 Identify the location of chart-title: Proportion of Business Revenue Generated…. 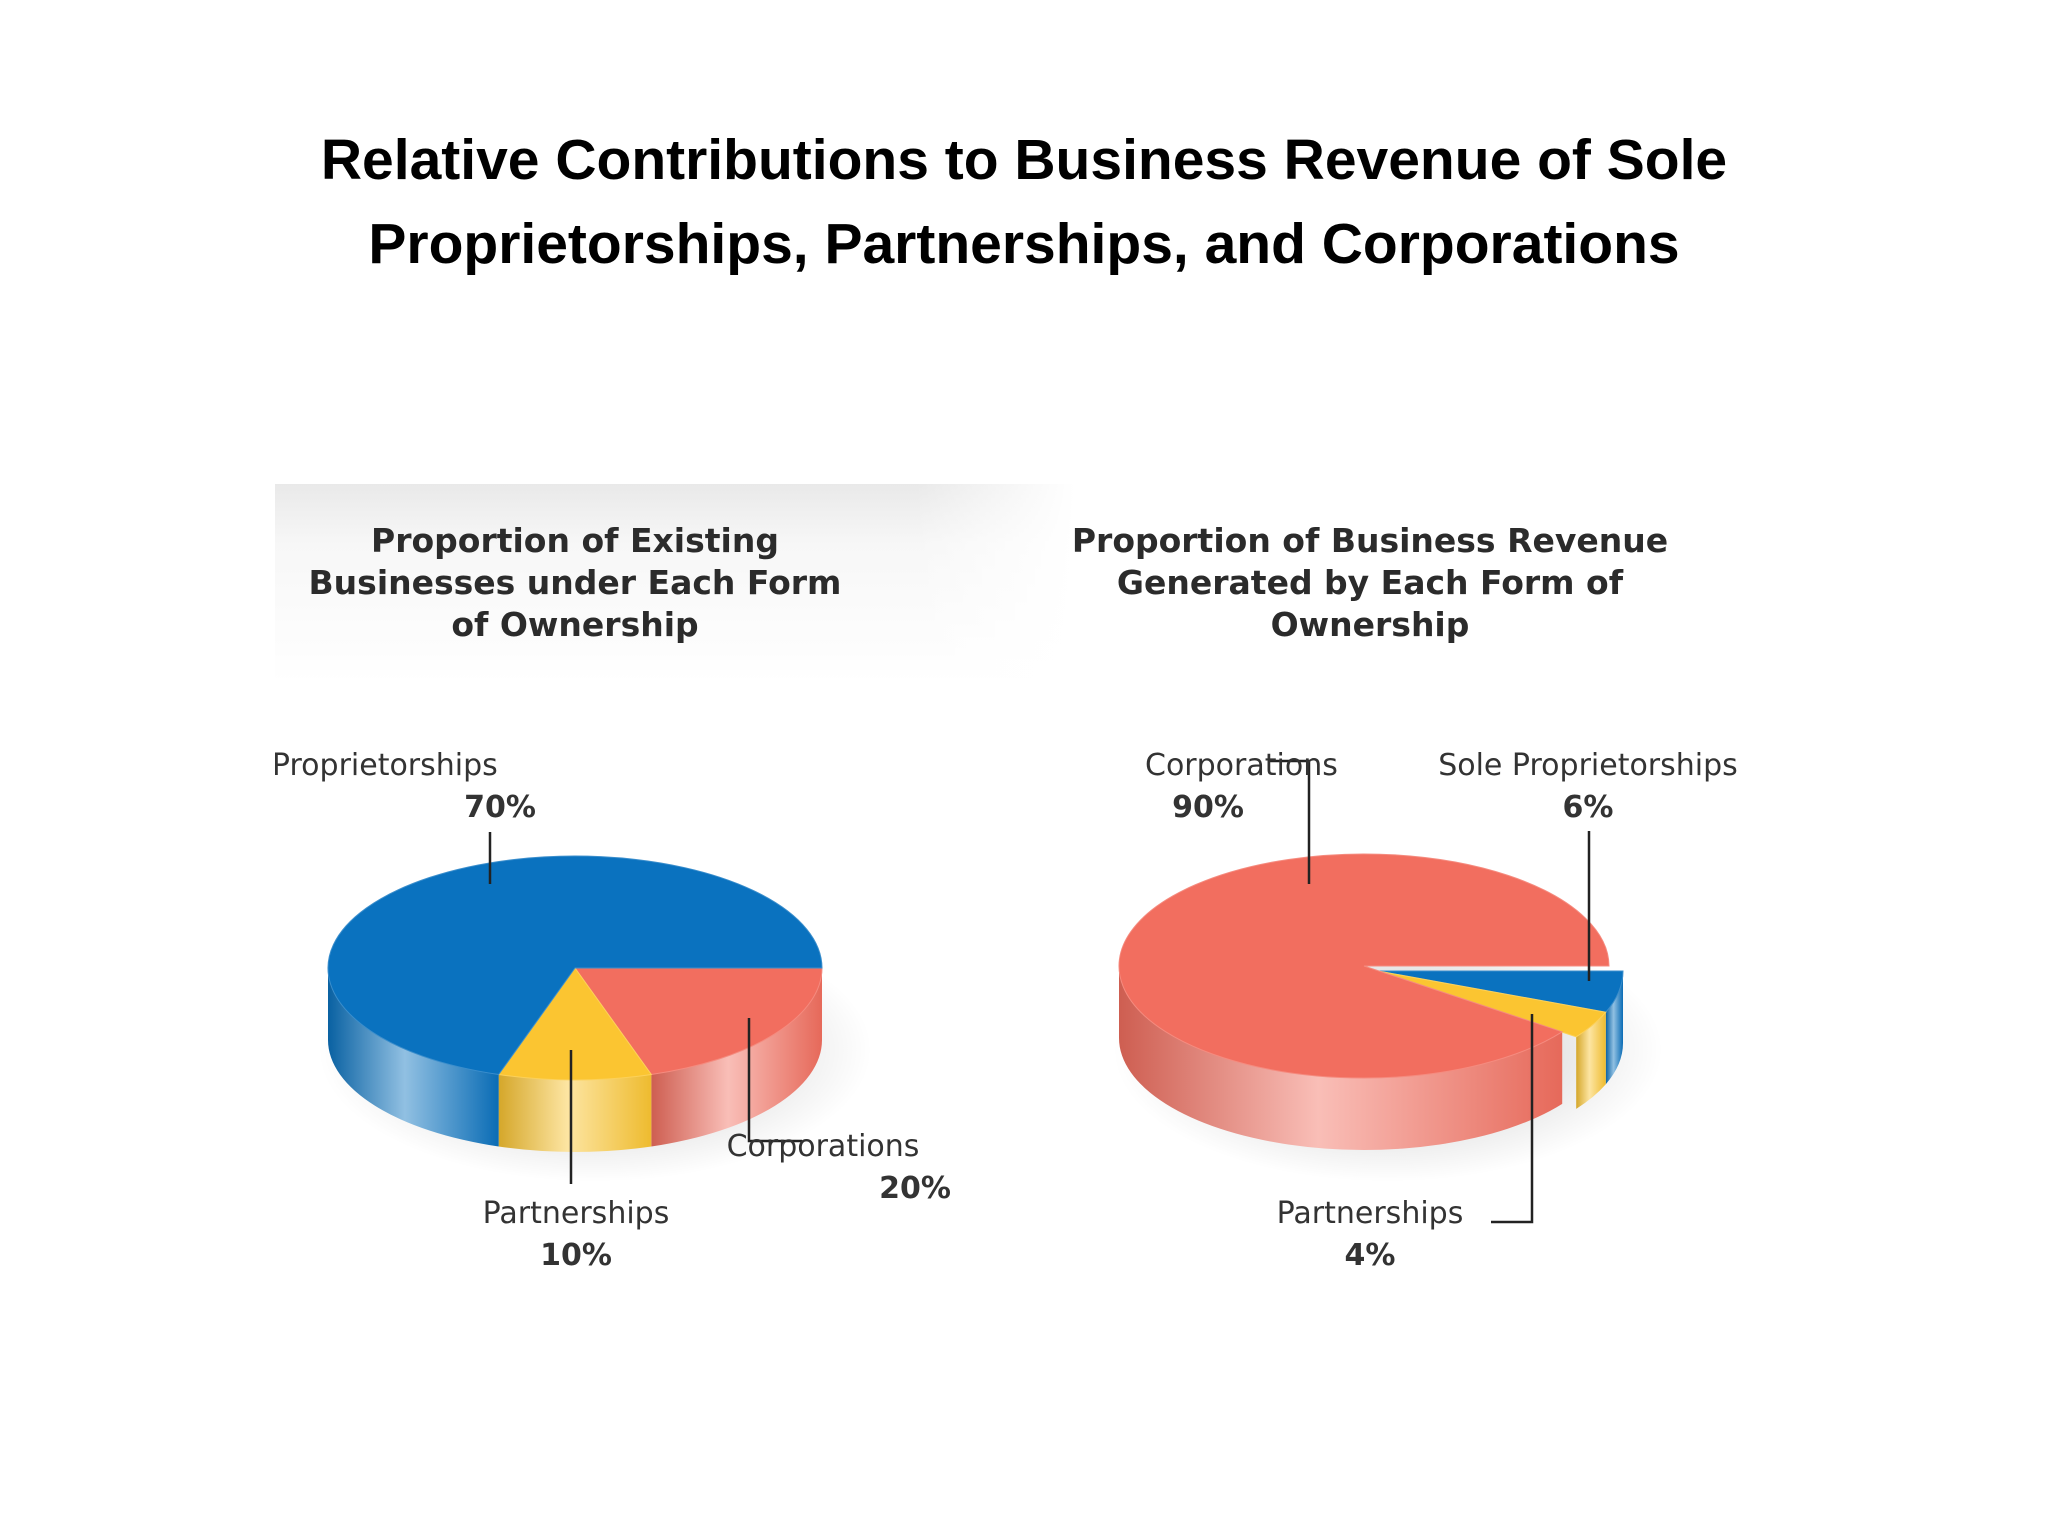
(1370, 583).